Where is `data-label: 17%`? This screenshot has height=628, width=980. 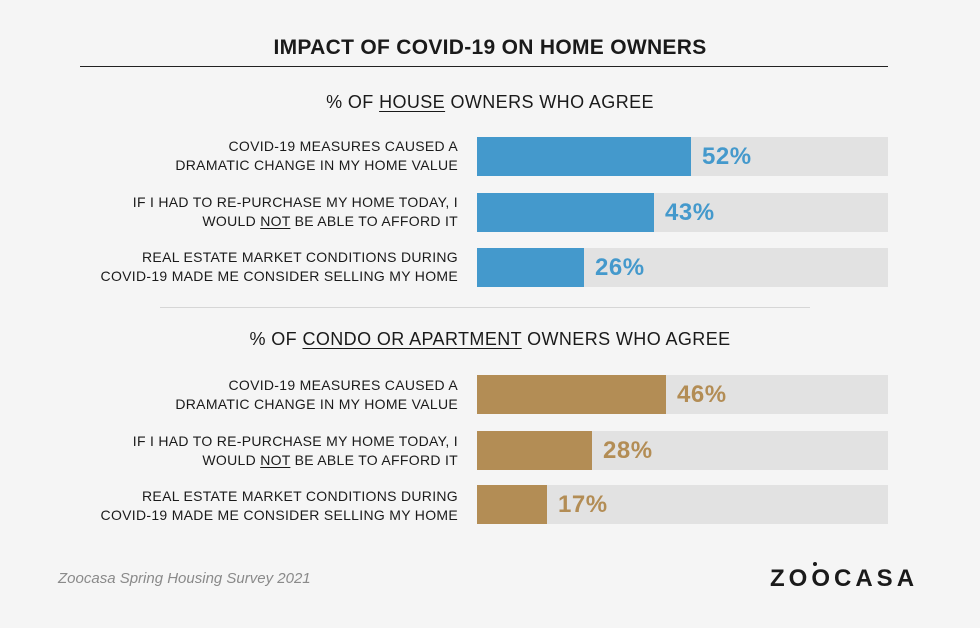 data-label: 17% is located at coordinates (583, 504).